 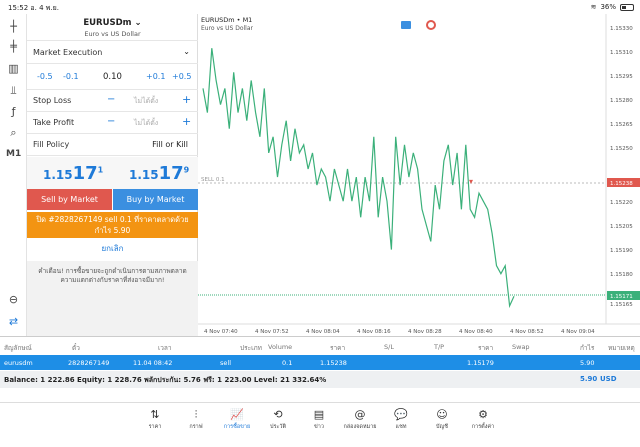 What do you see at coordinates (621, 125) in the screenshot?
I see `price-axis-label: 1.15265` at bounding box center [621, 125].